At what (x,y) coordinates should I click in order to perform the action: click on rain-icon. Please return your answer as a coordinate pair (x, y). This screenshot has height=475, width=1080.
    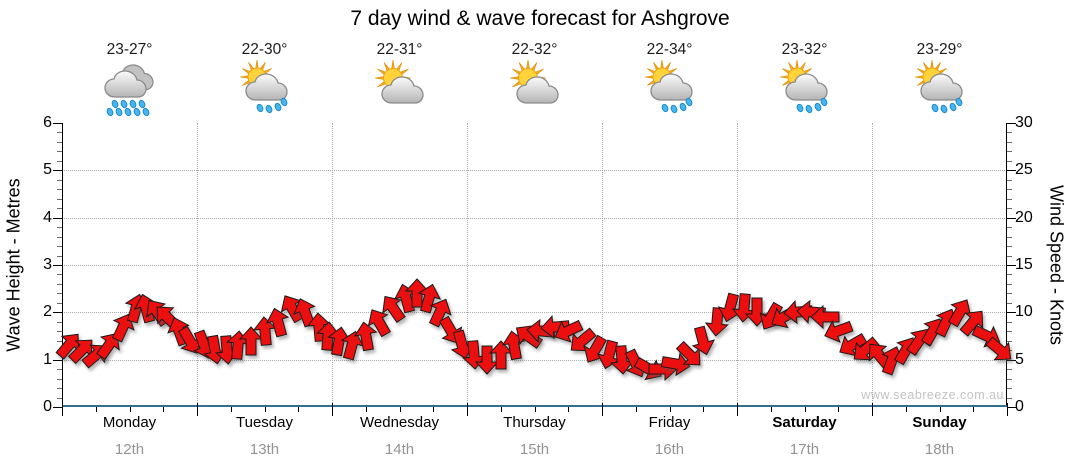
    Looking at the image, I should click on (128, 90).